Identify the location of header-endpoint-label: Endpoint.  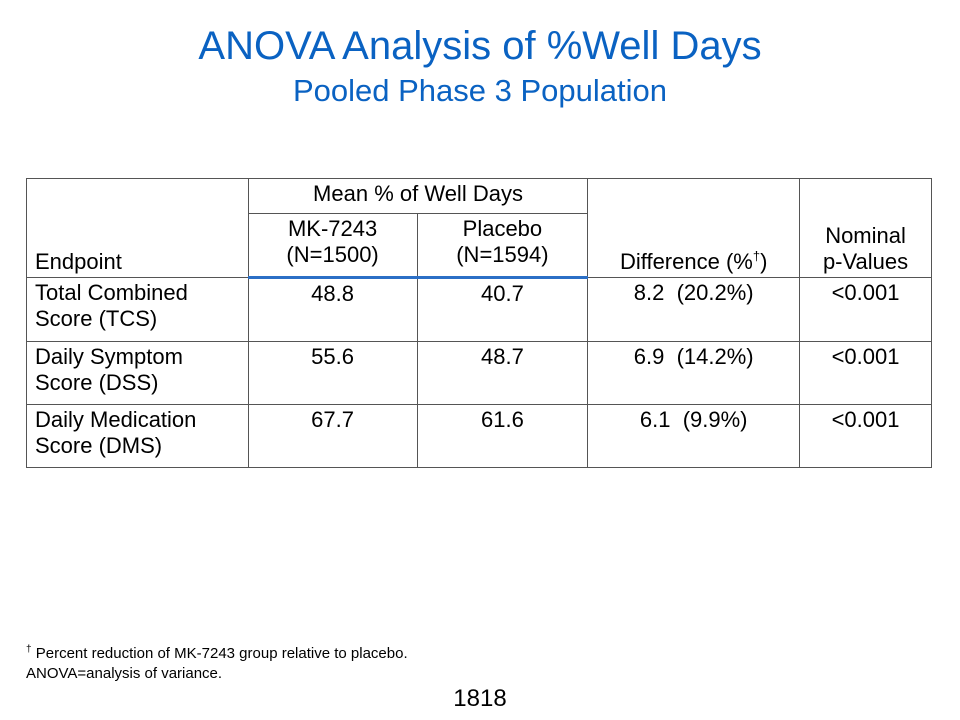
(78, 261).